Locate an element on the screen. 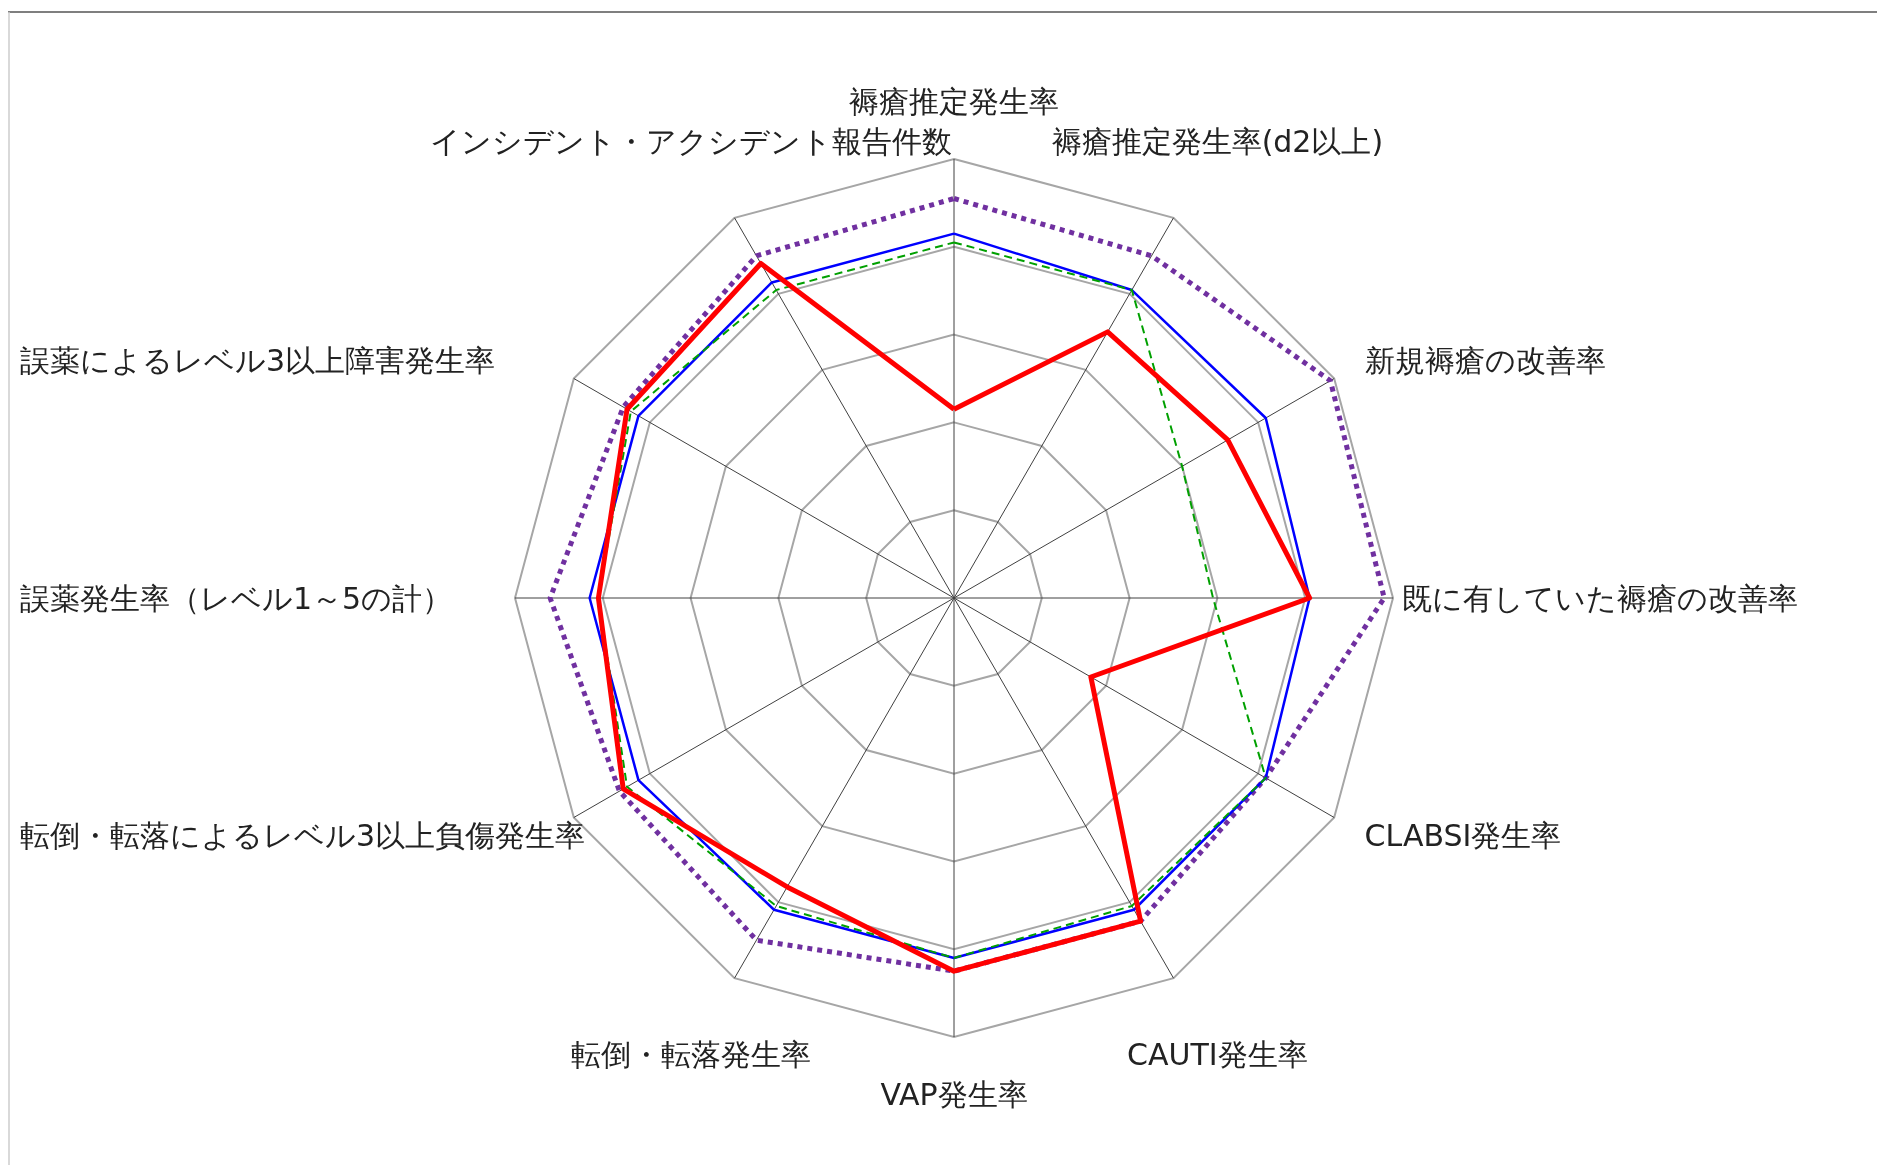  spoke-label: VAP発生率 is located at coordinates (954, 1094).